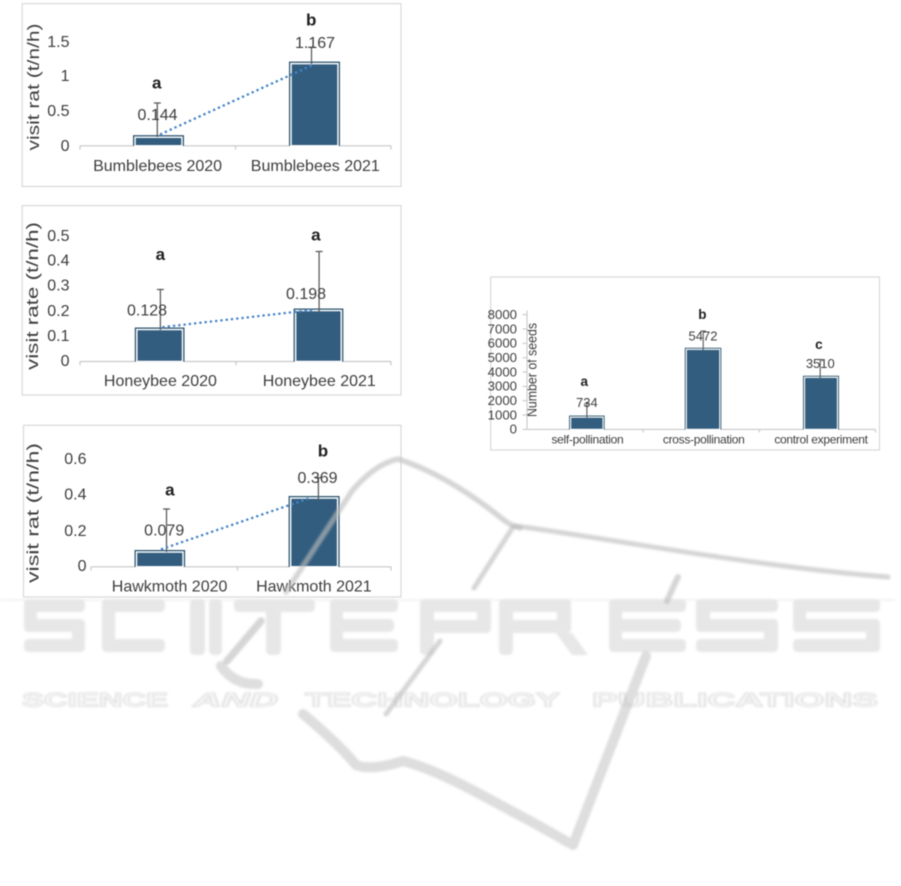 The image size is (901, 886). Describe the element at coordinates (703, 336) in the screenshot. I see `svg-text: 5472` at that location.